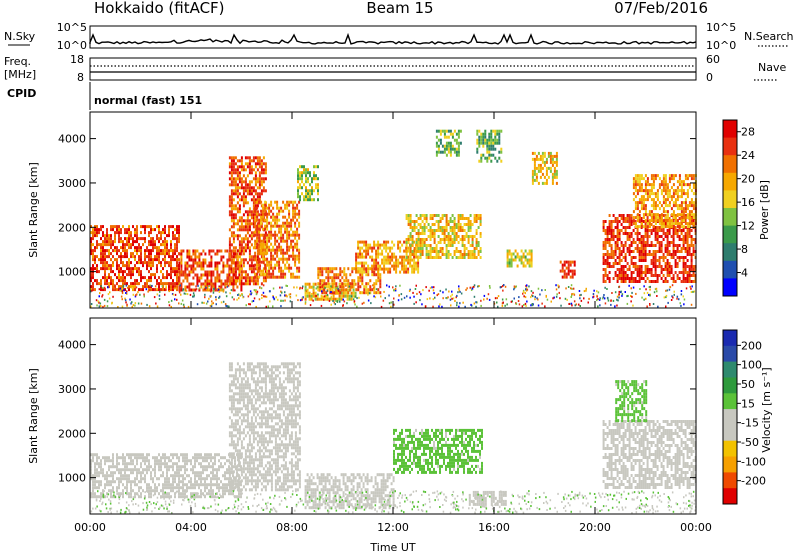  What do you see at coordinates (721, 45) in the screenshot?
I see `noise-right-tick-bottom: 10^0` at bounding box center [721, 45].